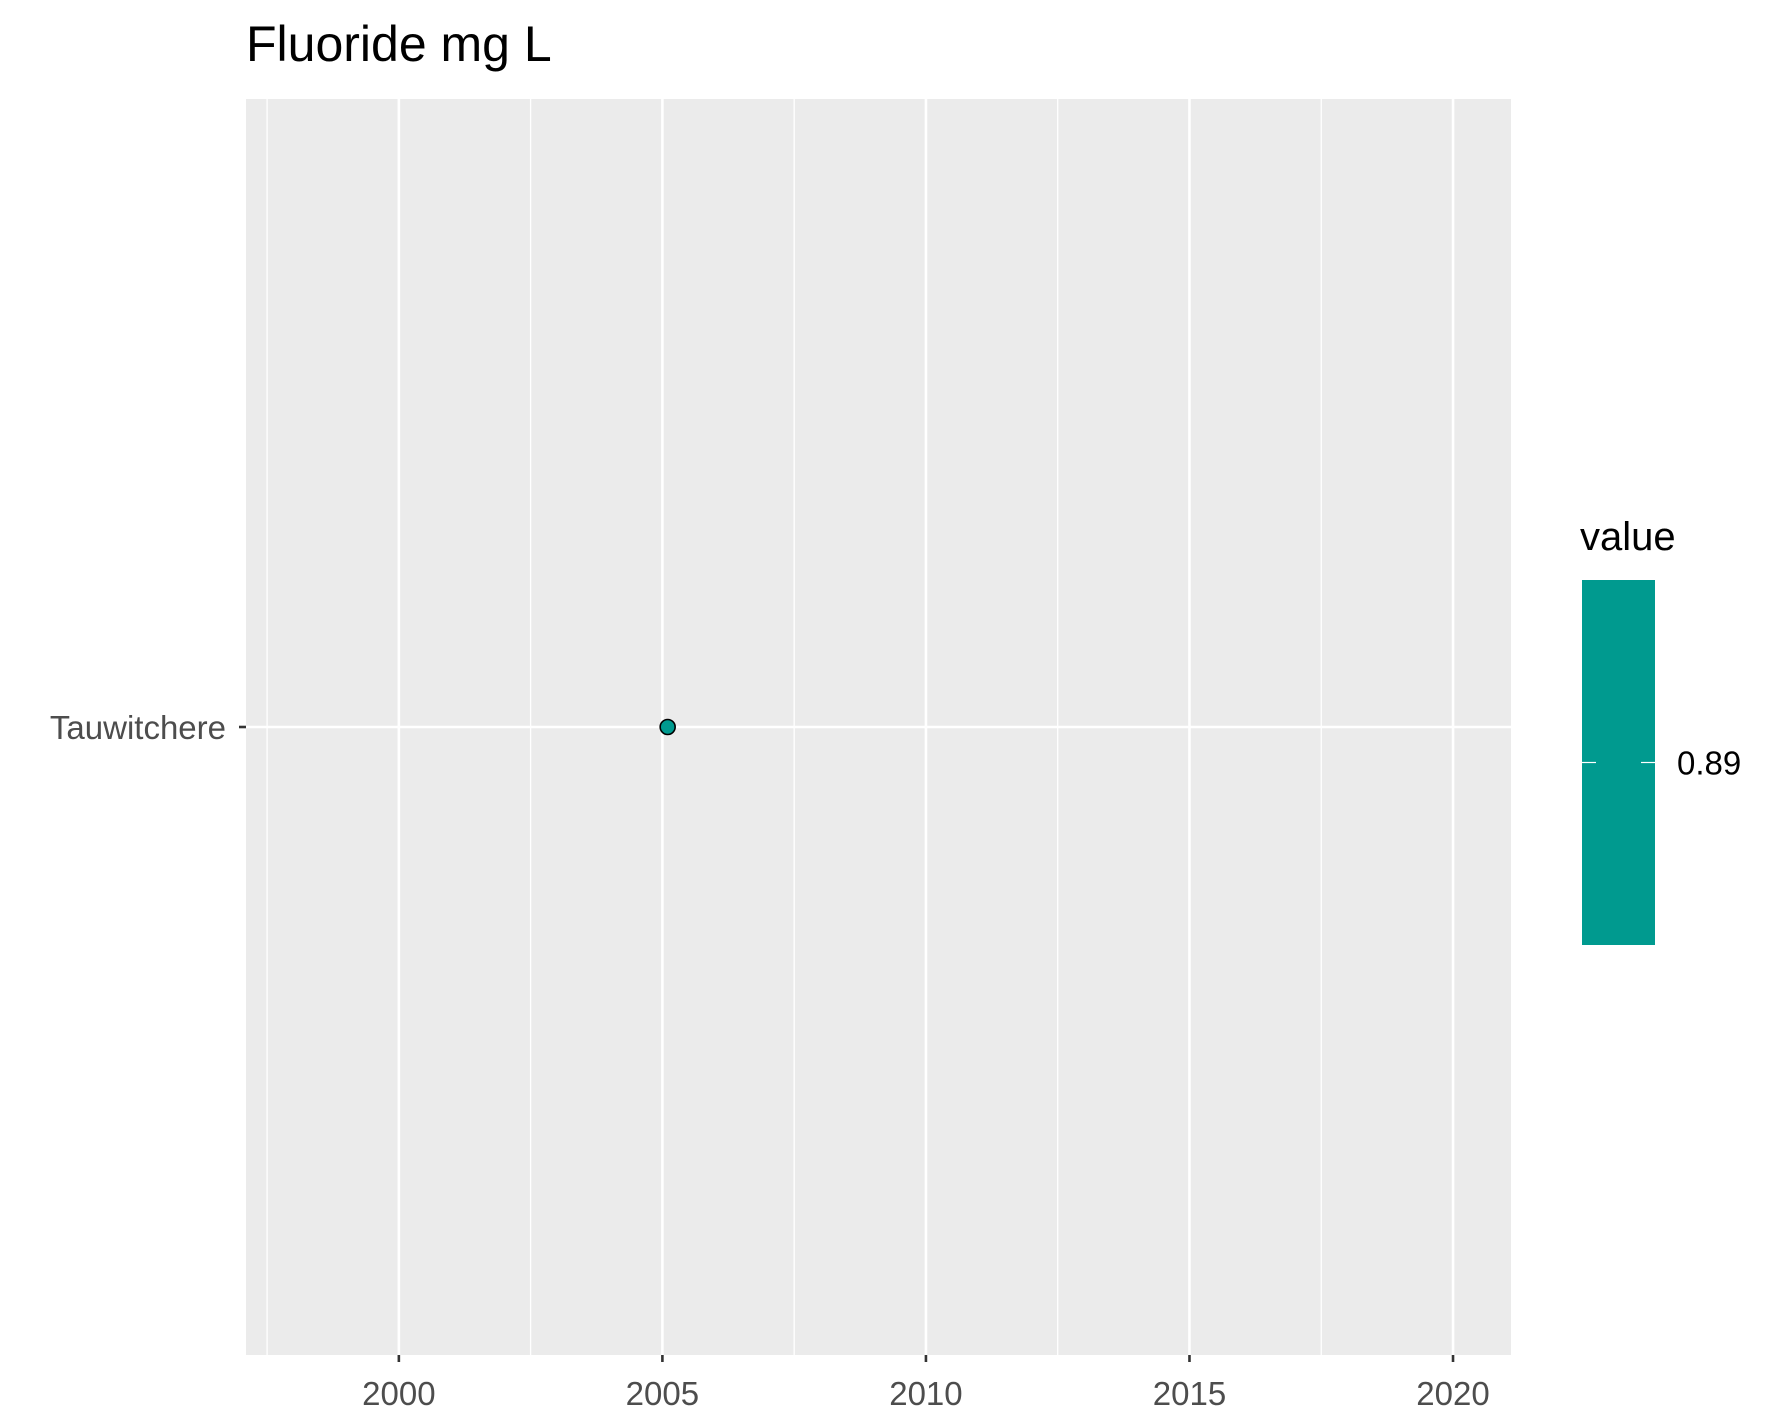 The width and height of the screenshot is (1771, 1417). Describe the element at coordinates (398, 1393) in the screenshot. I see `x-tick-label: 2000` at that location.